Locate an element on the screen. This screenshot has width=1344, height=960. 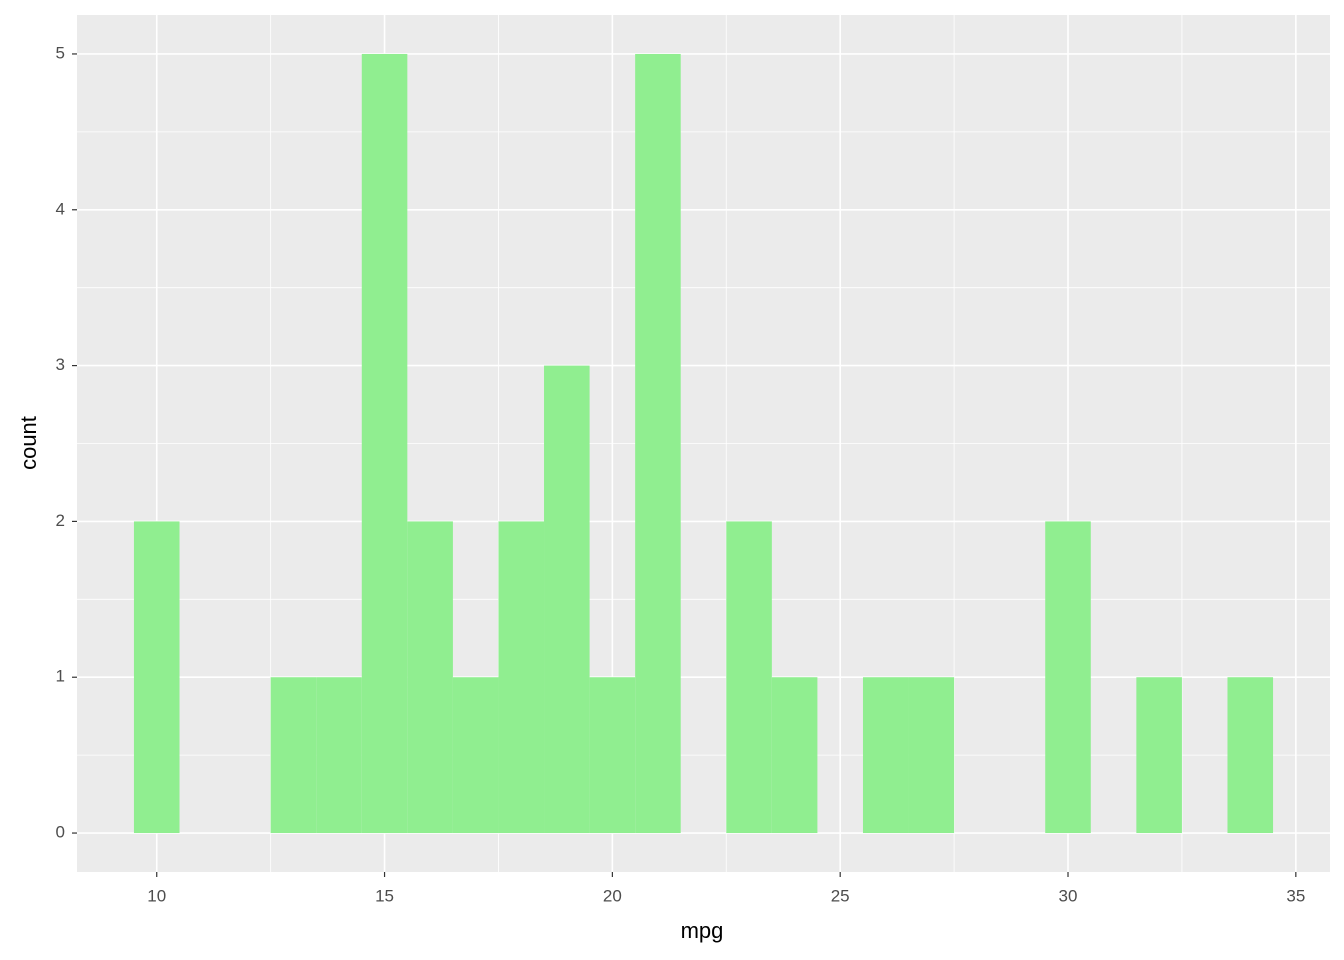
x-axis-title: mpg is located at coordinates (702, 930).